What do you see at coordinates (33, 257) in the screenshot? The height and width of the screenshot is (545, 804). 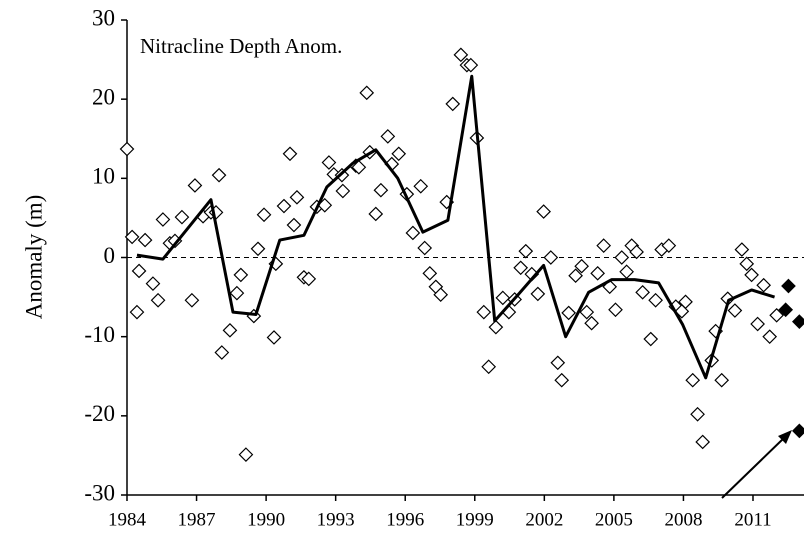 I see `y-axis-label: Anomaly (m)` at bounding box center [33, 257].